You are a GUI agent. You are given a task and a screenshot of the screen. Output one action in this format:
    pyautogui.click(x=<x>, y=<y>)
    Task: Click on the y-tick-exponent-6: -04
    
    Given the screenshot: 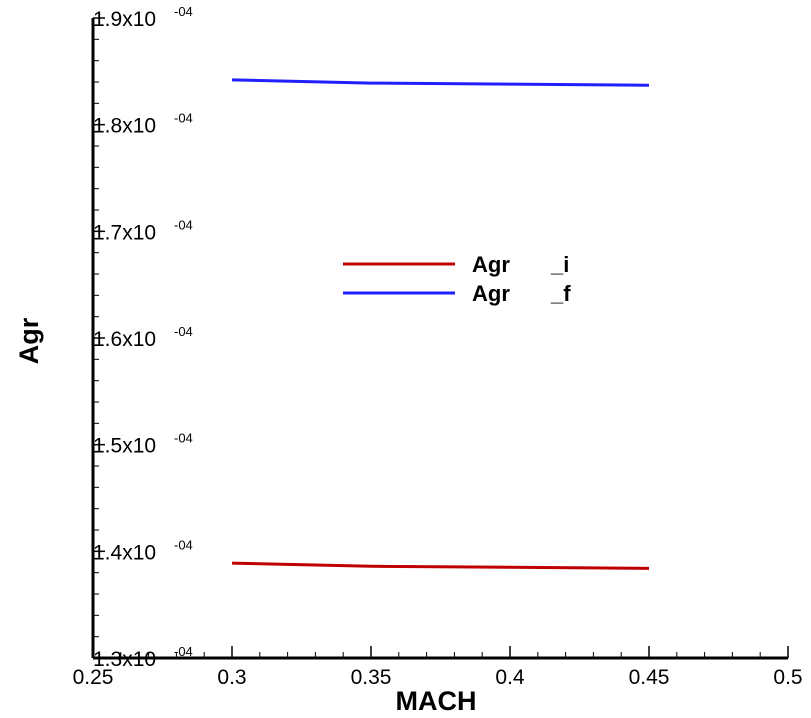 What is the action you would take?
    pyautogui.click(x=183, y=11)
    